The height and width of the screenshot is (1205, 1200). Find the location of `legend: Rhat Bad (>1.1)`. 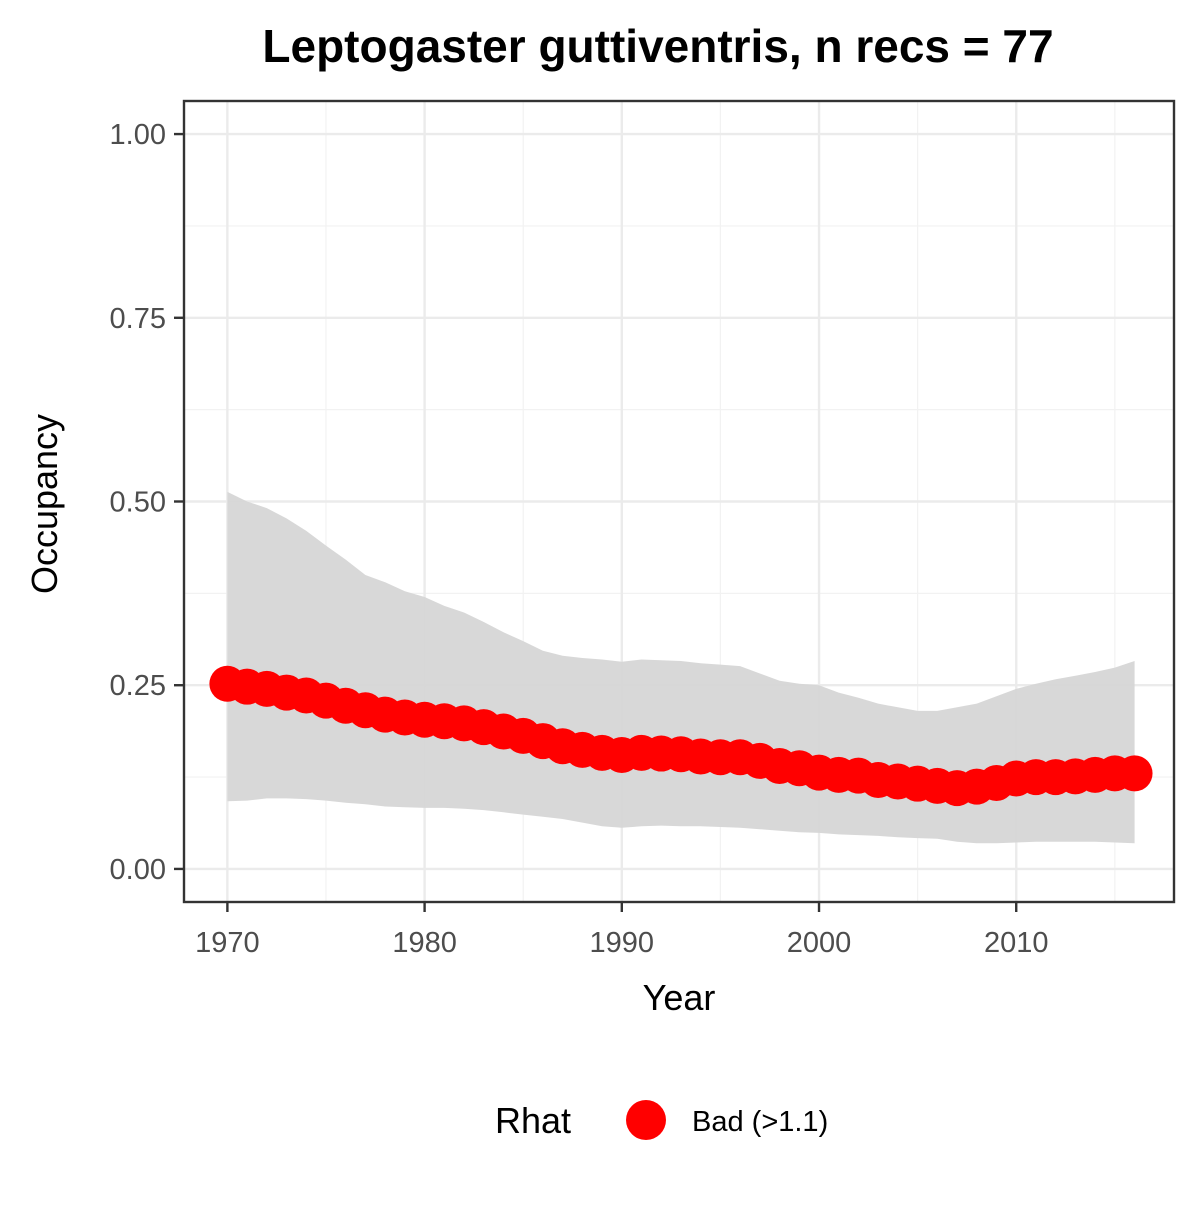

legend: Rhat Bad (>1.1) is located at coordinates (661, 1120).